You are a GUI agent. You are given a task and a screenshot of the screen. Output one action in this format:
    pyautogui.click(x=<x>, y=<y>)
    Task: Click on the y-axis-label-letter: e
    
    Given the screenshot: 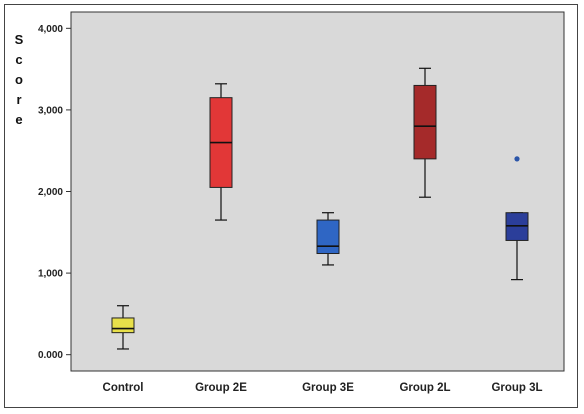 What is the action you would take?
    pyautogui.click(x=18, y=119)
    